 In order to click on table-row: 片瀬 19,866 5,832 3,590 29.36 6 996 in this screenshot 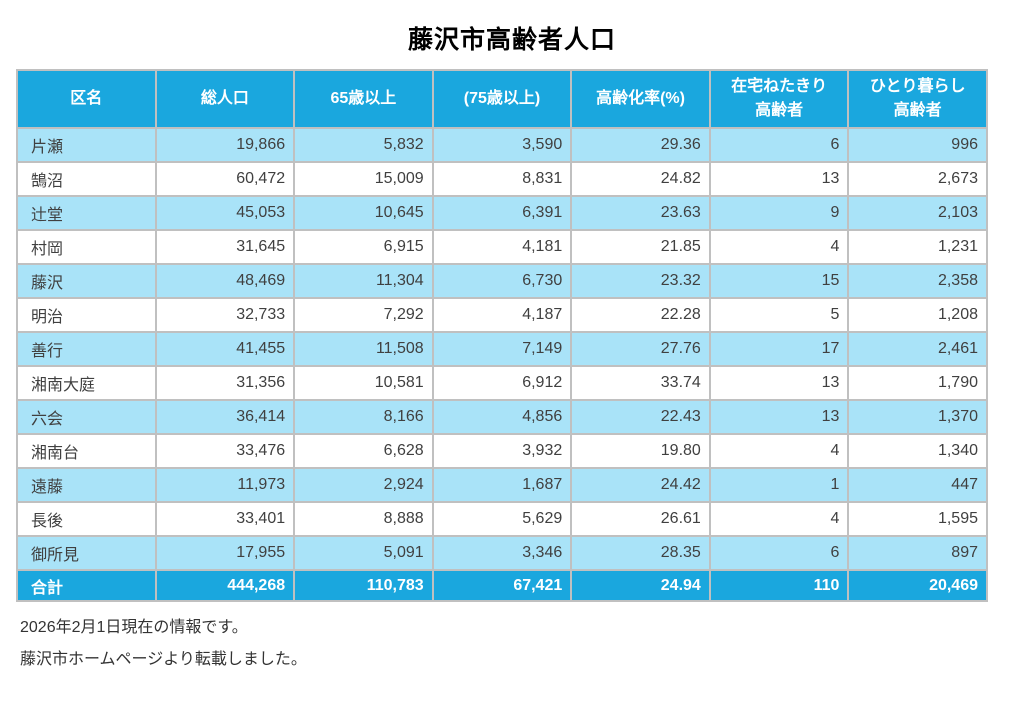, I will do `click(502, 145)`.